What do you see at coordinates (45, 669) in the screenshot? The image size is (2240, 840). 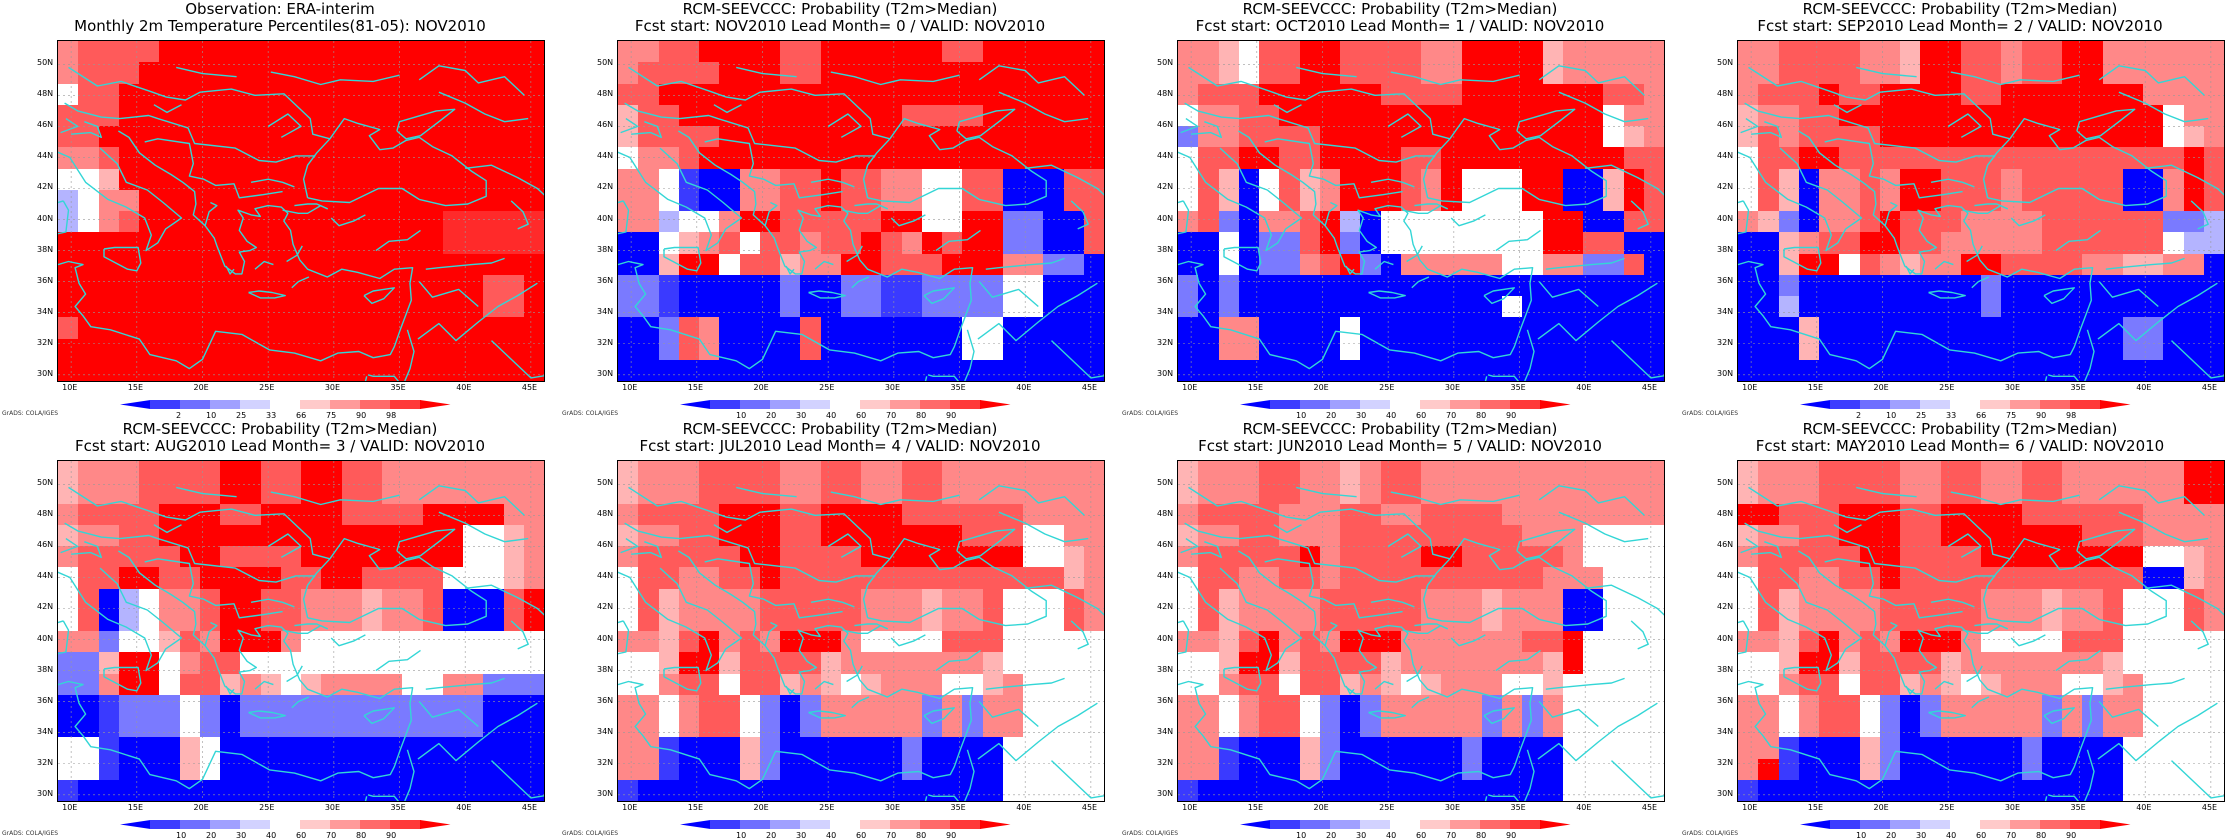 I see `latitude-label: 38N` at bounding box center [45, 669].